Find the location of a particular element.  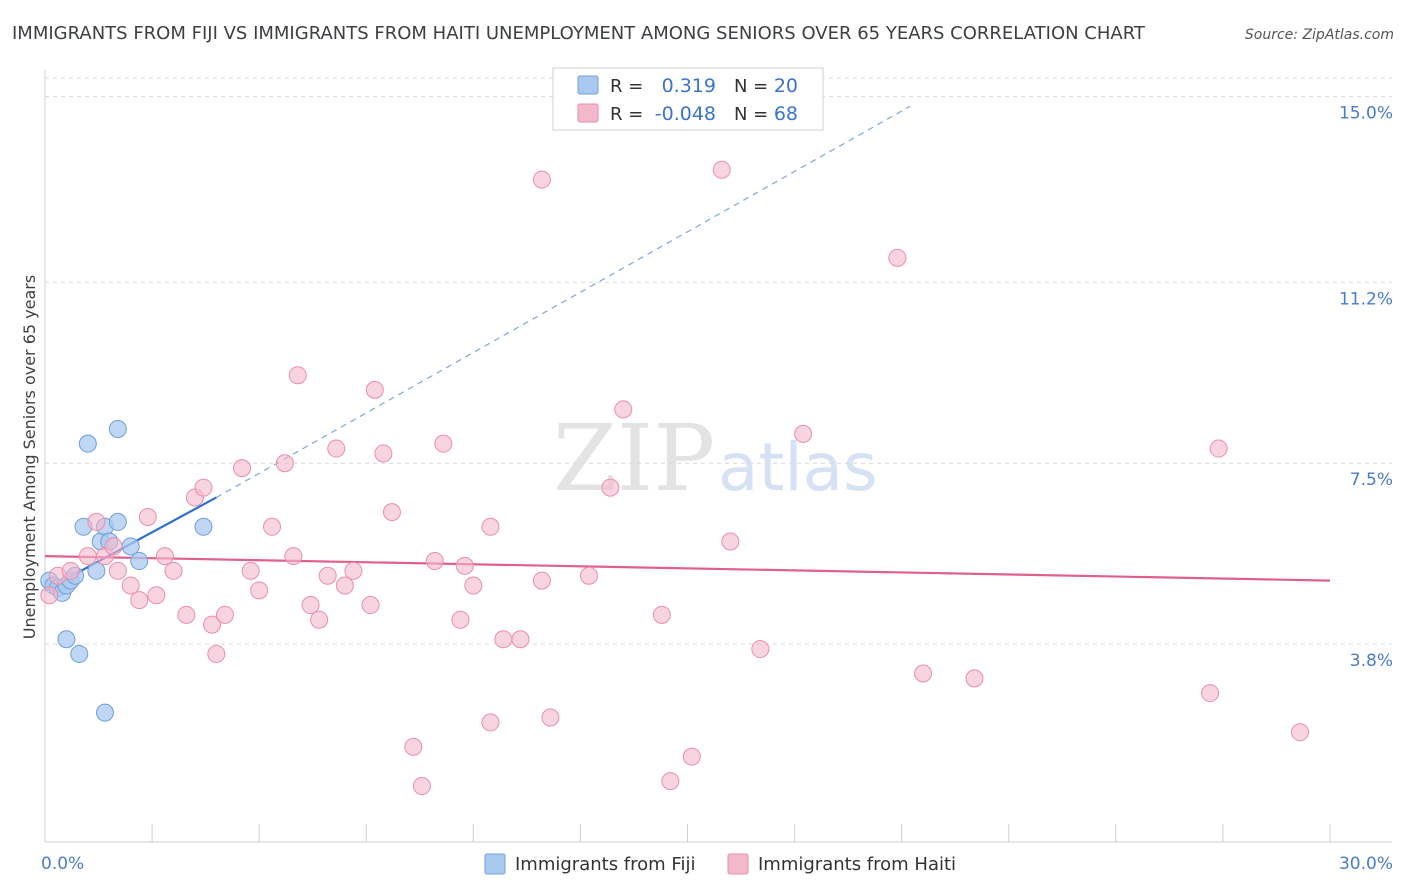

legend-swatch-fiji is located at coordinates (588, 85).